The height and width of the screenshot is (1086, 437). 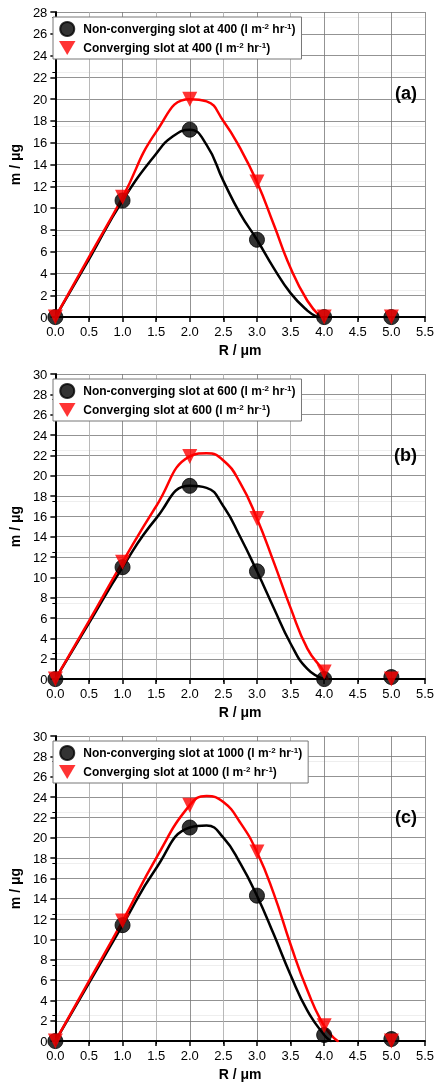 What do you see at coordinates (406, 455) in the screenshot?
I see `annotation: (b)` at bounding box center [406, 455].